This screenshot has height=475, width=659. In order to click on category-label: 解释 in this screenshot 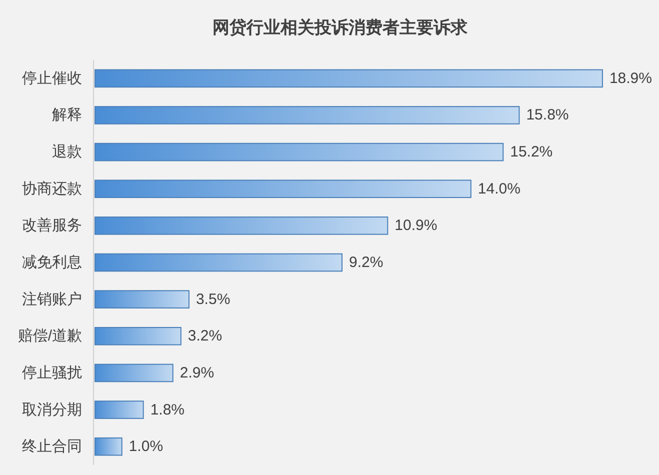, I will do `click(67, 115)`.